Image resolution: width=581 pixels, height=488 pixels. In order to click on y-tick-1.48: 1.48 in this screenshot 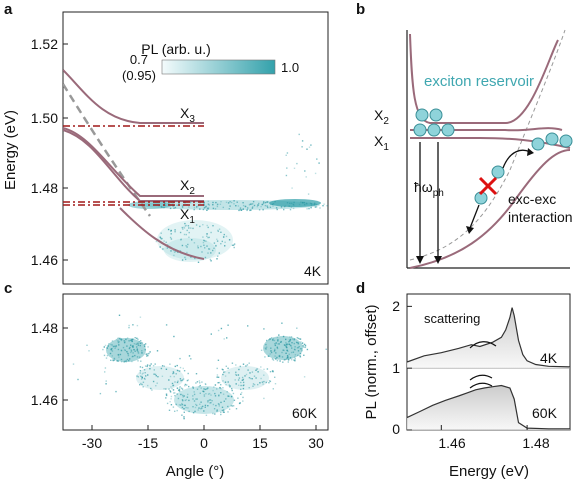, I will do `click(44, 188)`.